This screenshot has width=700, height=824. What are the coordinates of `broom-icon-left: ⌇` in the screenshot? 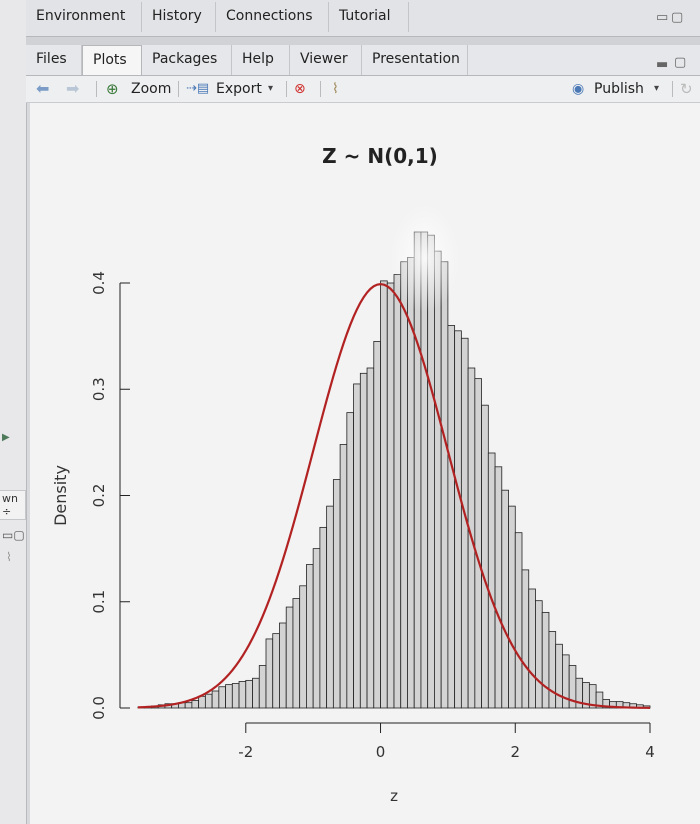 It's located at (9, 557).